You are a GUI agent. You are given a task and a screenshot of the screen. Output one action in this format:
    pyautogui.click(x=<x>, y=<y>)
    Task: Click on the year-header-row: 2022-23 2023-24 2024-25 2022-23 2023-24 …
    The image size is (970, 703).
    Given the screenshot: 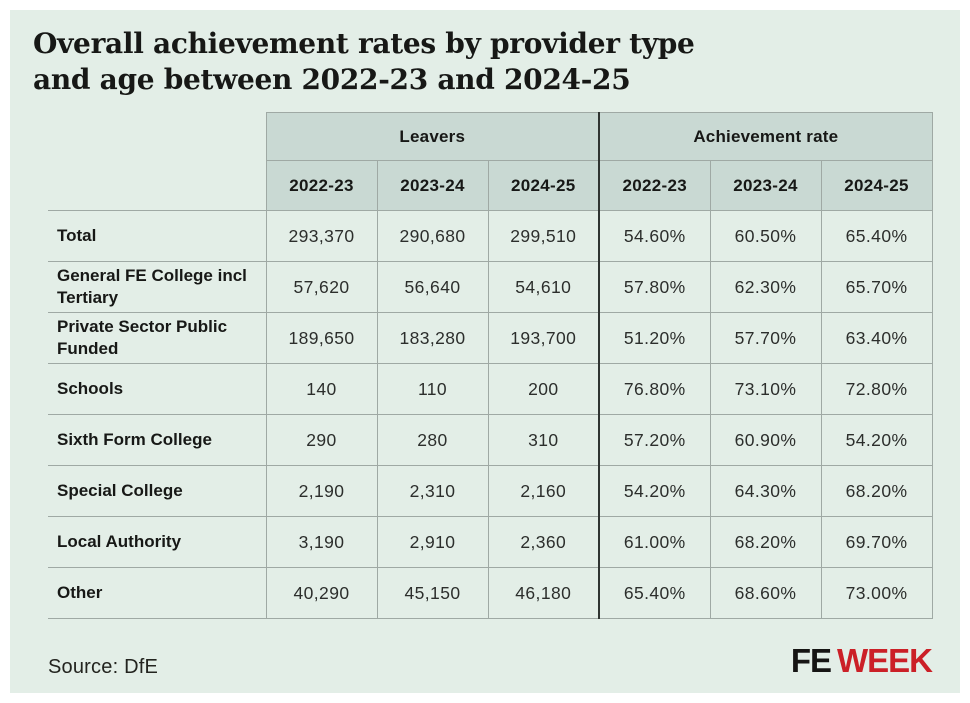 What is the action you would take?
    pyautogui.click(x=490, y=185)
    